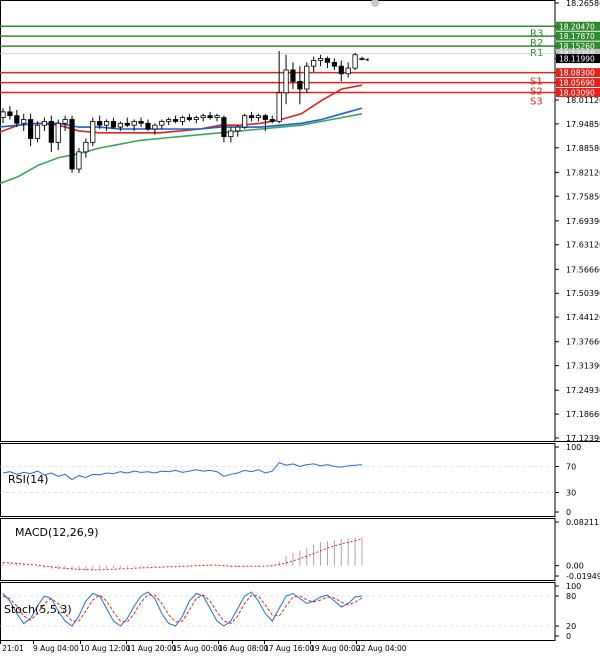 Image resolution: width=600 pixels, height=656 pixels. I want to click on price-tick-label: 17.69390, so click(583, 221).